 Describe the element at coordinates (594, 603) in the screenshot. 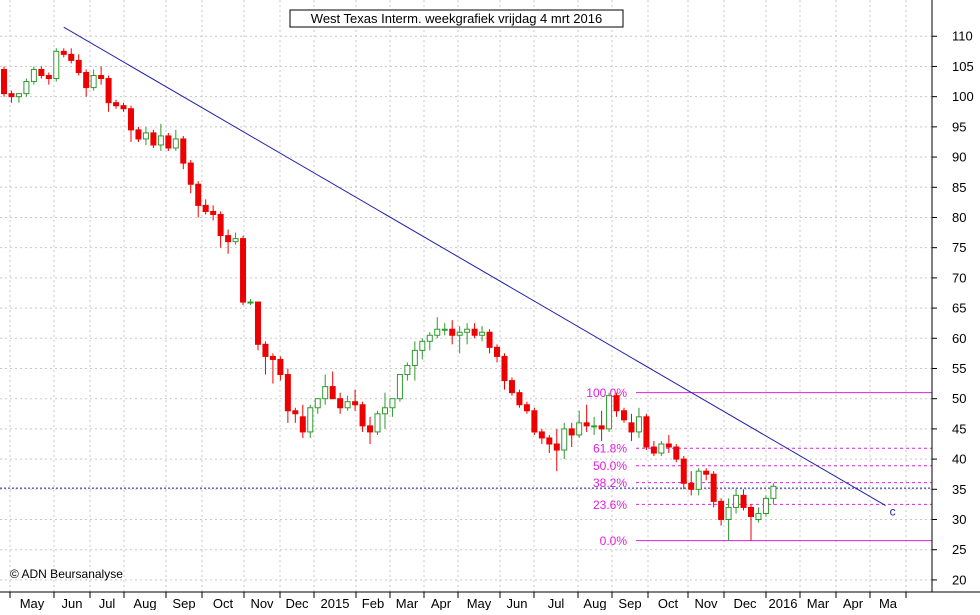

I see `x-tick-label: Aug` at that location.